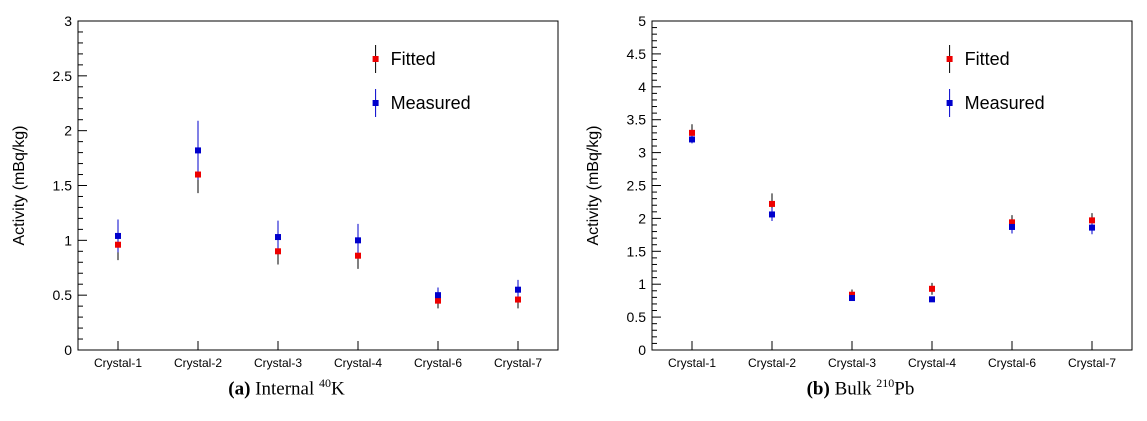  Describe the element at coordinates (239, 389) in the screenshot. I see `caption-a-tag: (a)` at that location.